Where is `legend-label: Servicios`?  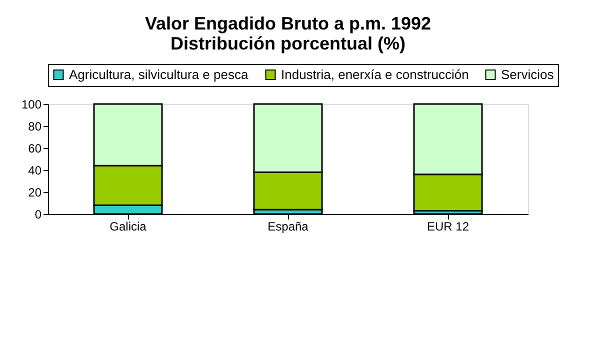 legend-label: Servicios is located at coordinates (527, 74).